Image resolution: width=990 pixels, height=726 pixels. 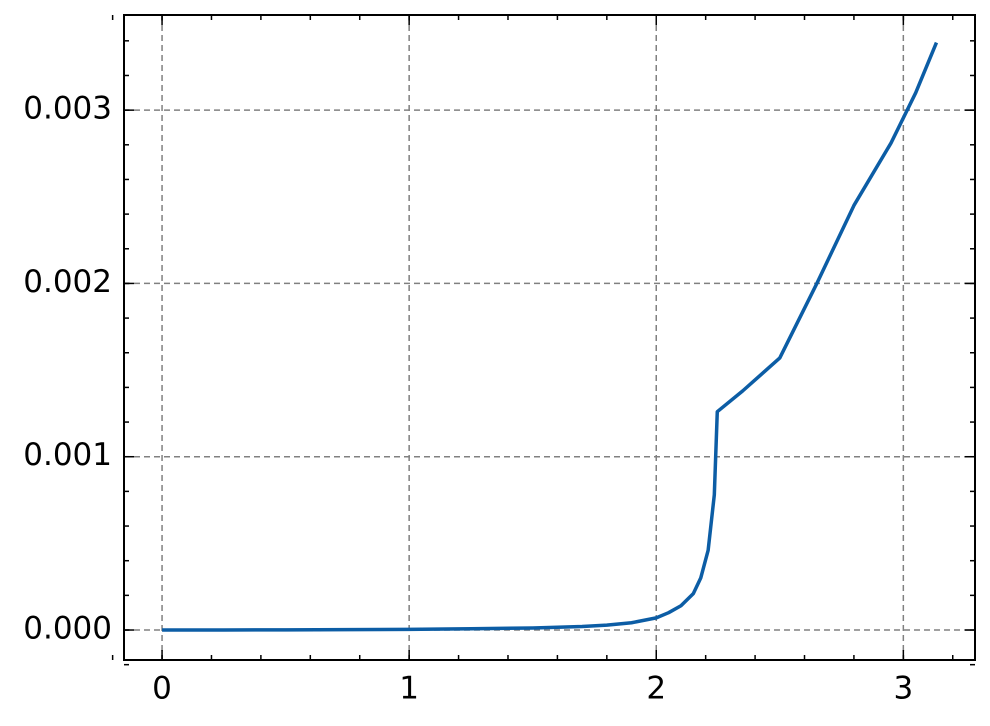 What do you see at coordinates (67, 629) in the screenshot?
I see `y-tick-label: 0.000` at bounding box center [67, 629].